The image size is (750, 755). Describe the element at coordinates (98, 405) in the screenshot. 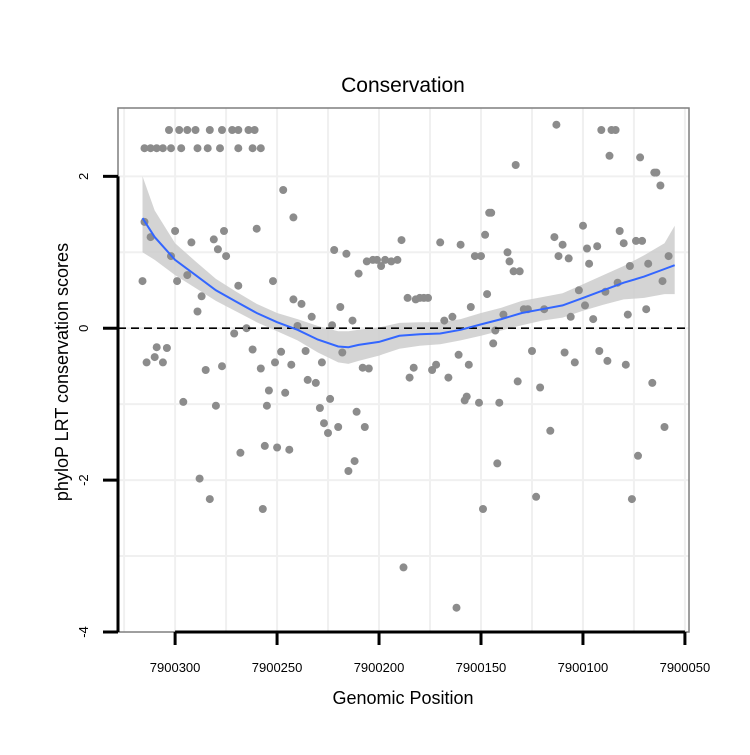

I see `y-axis: -4 -2 0 2` at that location.